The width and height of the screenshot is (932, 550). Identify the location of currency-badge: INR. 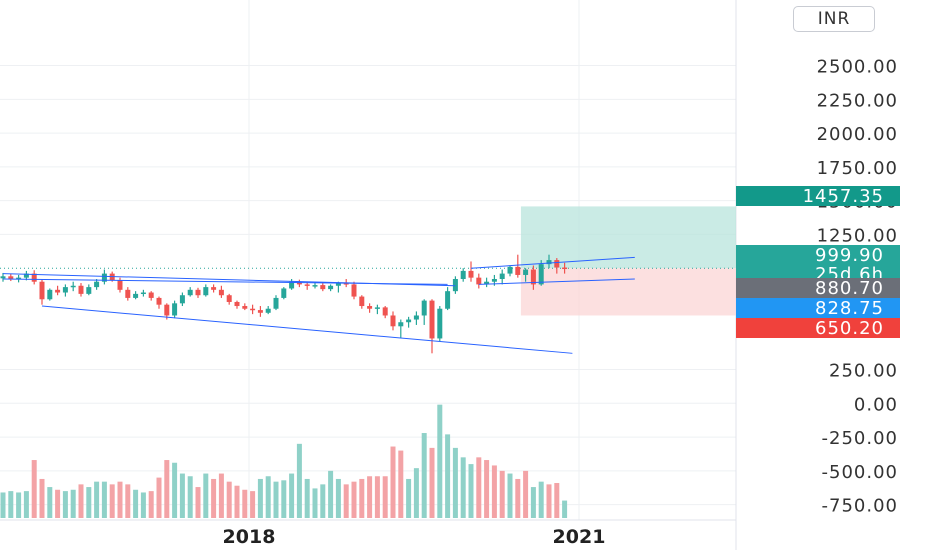
(834, 19).